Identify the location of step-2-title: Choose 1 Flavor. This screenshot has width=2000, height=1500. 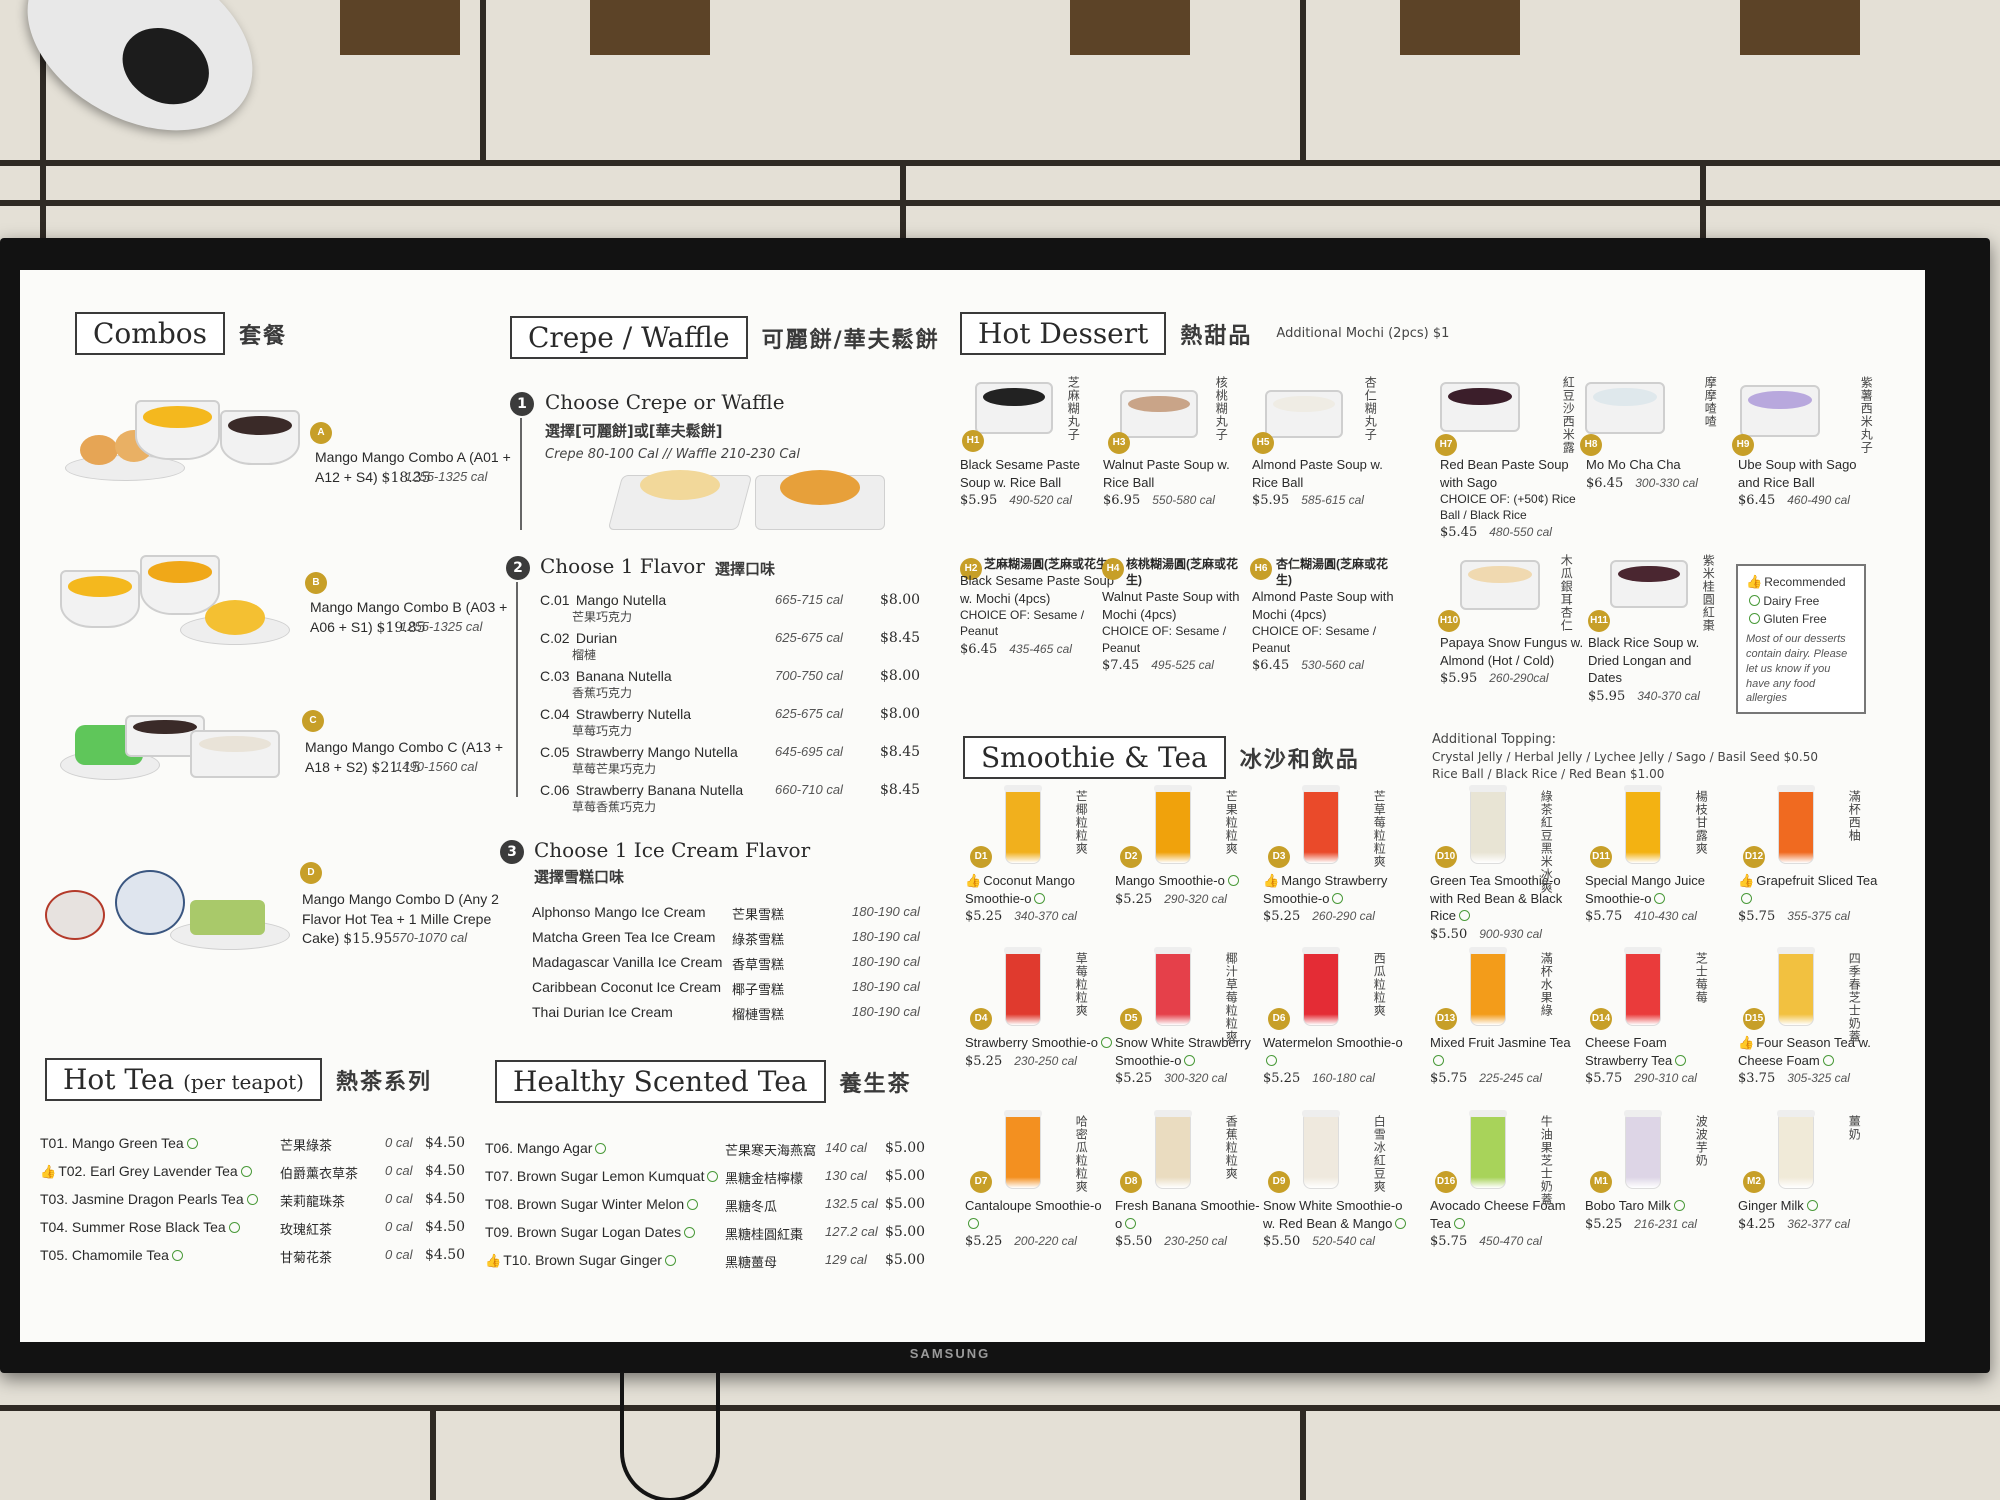
(622, 566).